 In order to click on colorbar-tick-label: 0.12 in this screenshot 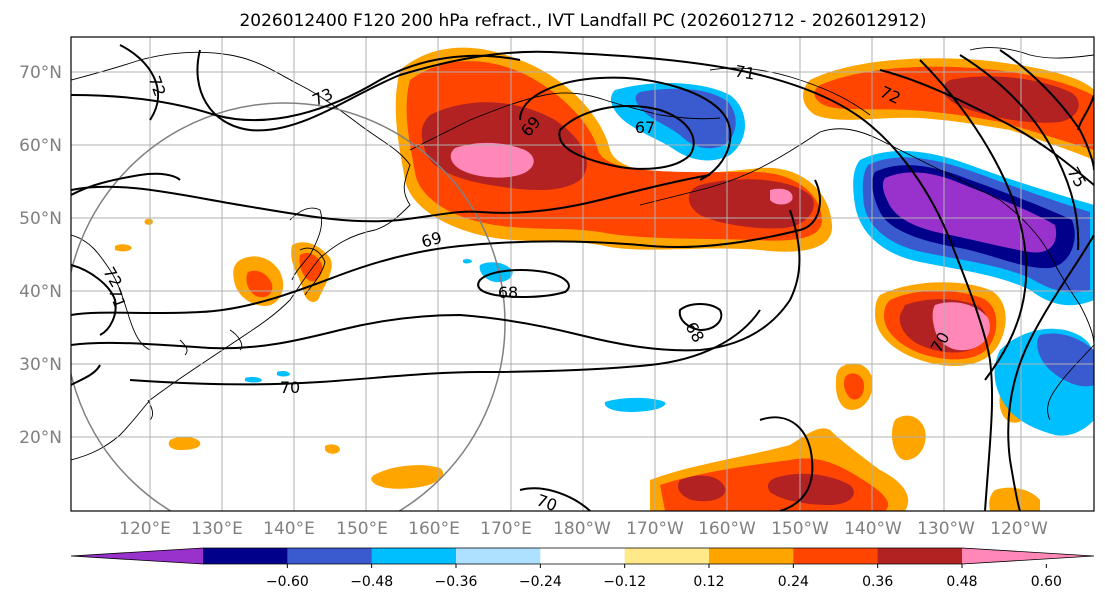, I will do `click(708, 582)`.